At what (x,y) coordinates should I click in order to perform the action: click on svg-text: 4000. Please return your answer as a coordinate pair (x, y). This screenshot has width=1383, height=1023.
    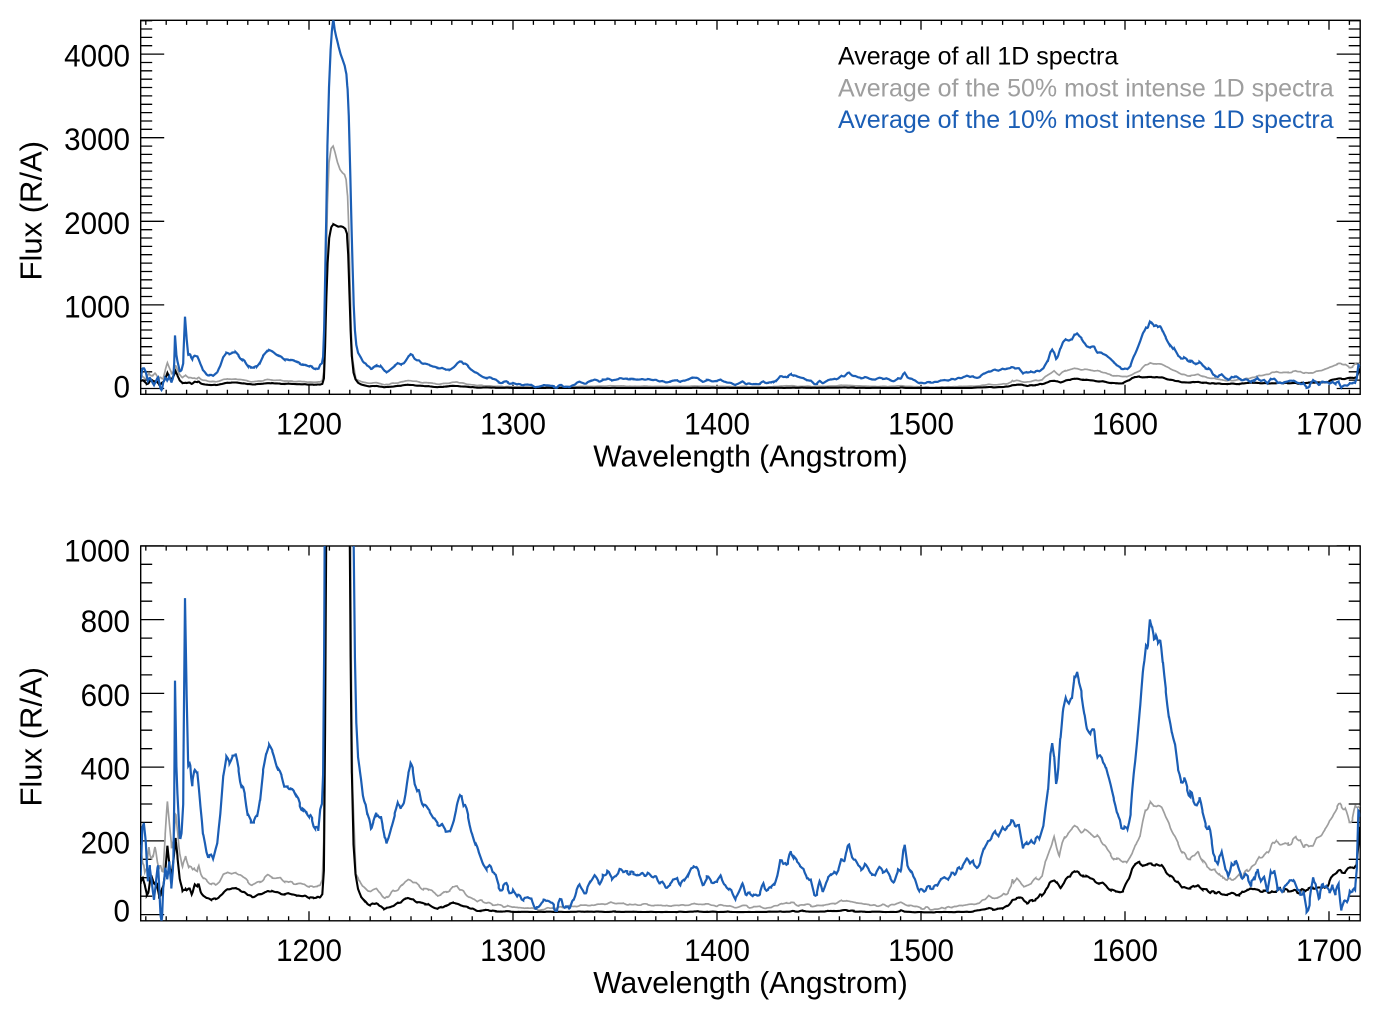
    Looking at the image, I should click on (97, 56).